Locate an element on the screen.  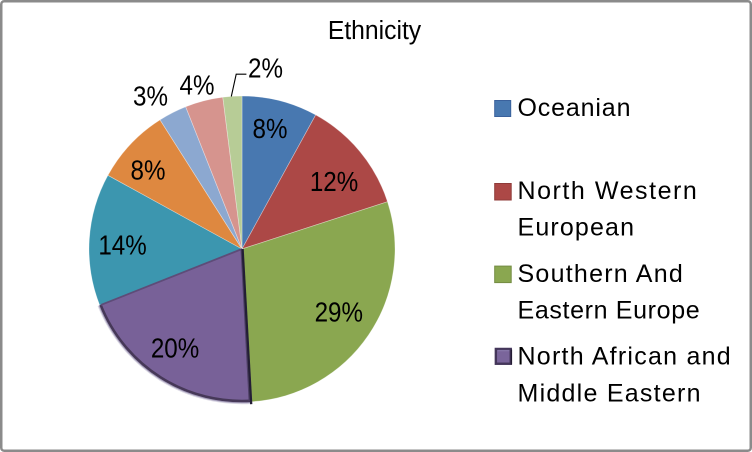
svg-text: 14% is located at coordinates (122, 245).